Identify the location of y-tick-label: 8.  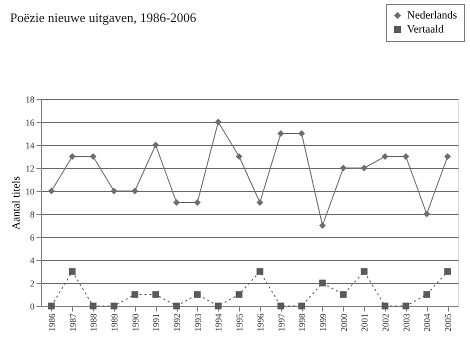
(32, 215).